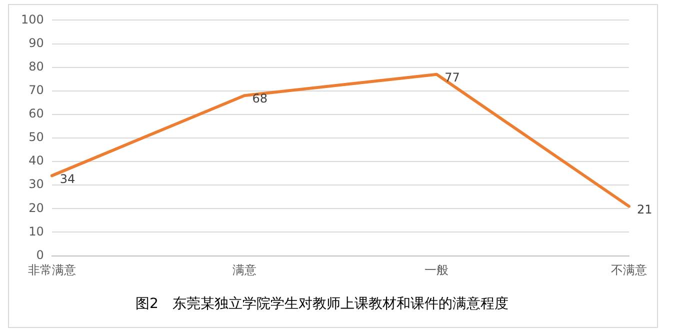 Image resolution: width=673 pixels, height=335 pixels. Describe the element at coordinates (52, 270) in the screenshot. I see `x-tick-label: 非常满意` at that location.